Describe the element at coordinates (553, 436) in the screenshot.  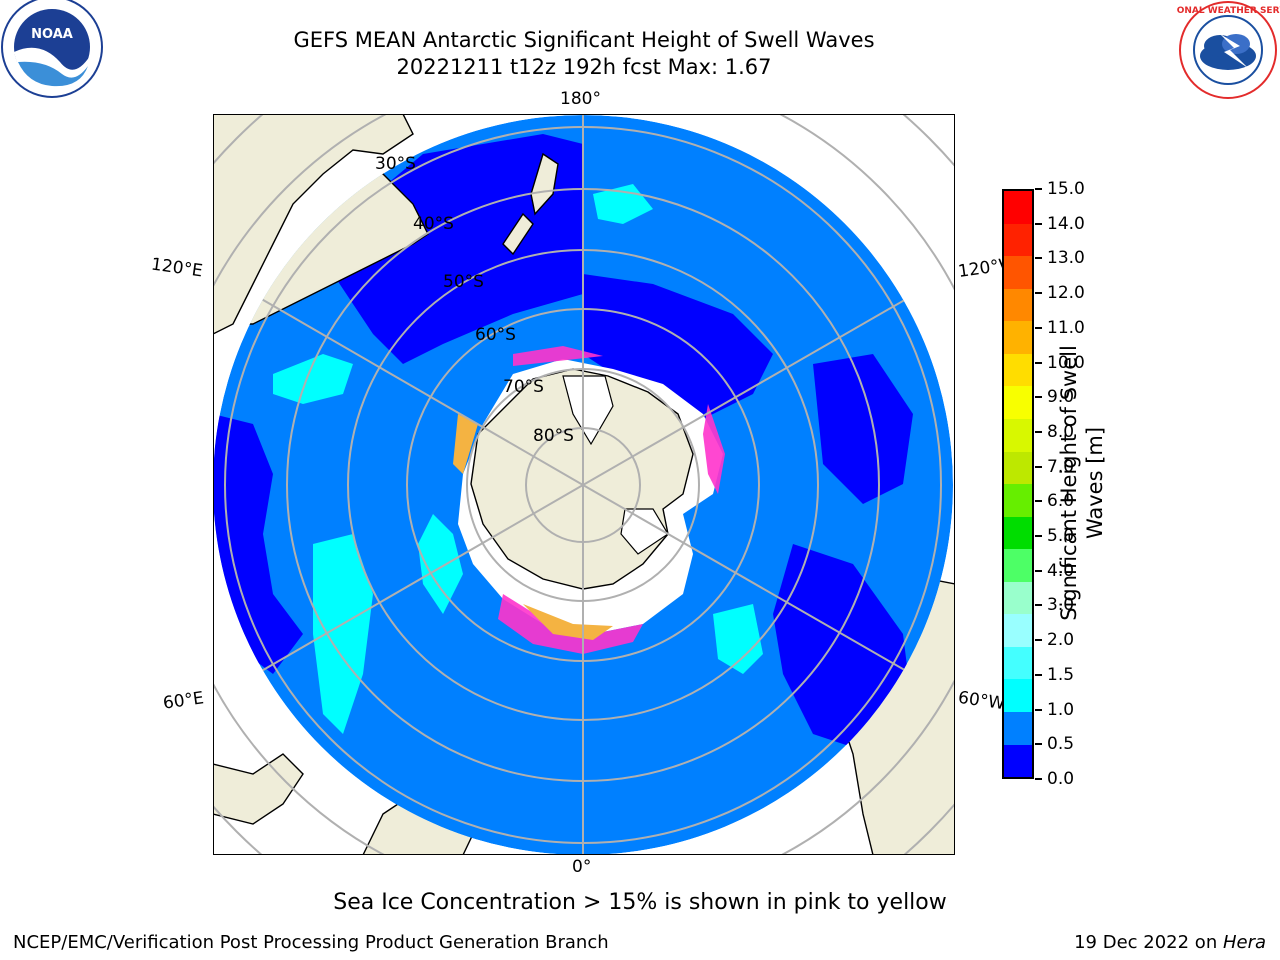
I see `lat-label-80s: 80°S` at that location.